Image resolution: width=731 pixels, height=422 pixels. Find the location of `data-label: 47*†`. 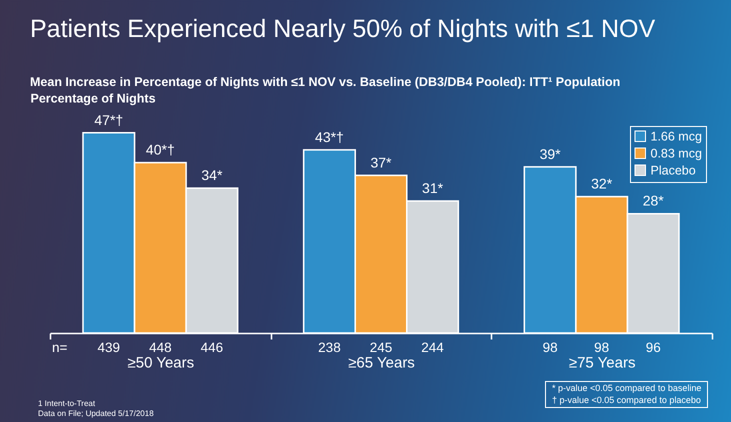

data-label: 47*† is located at coordinates (109, 120).